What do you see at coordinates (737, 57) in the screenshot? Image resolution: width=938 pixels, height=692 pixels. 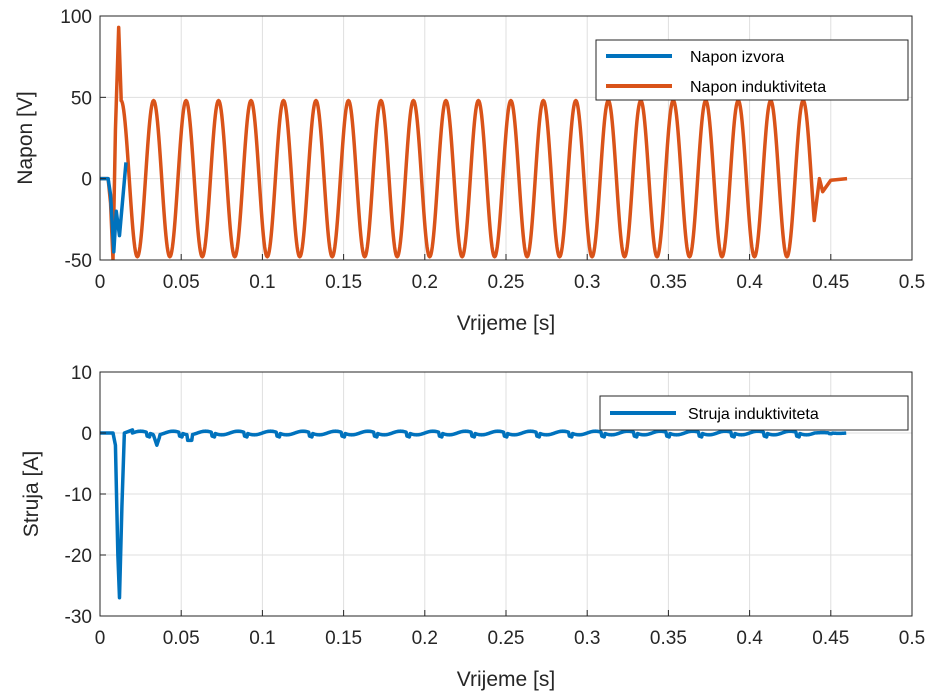 I see `legend-label-napon-izvora: Napon izvora` at bounding box center [737, 57].